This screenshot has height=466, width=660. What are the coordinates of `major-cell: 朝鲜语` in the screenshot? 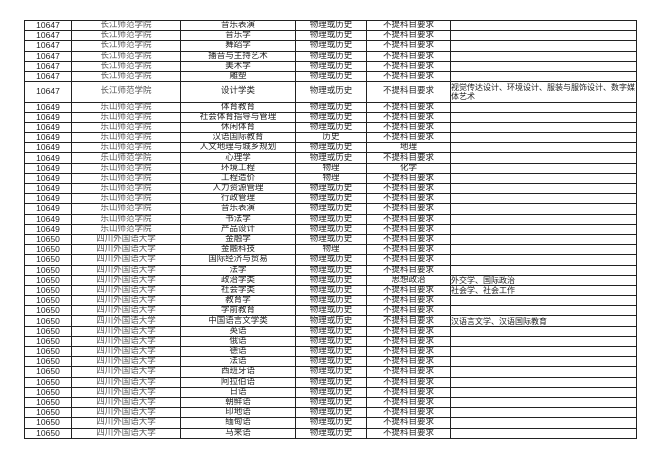 It's located at (238, 402).